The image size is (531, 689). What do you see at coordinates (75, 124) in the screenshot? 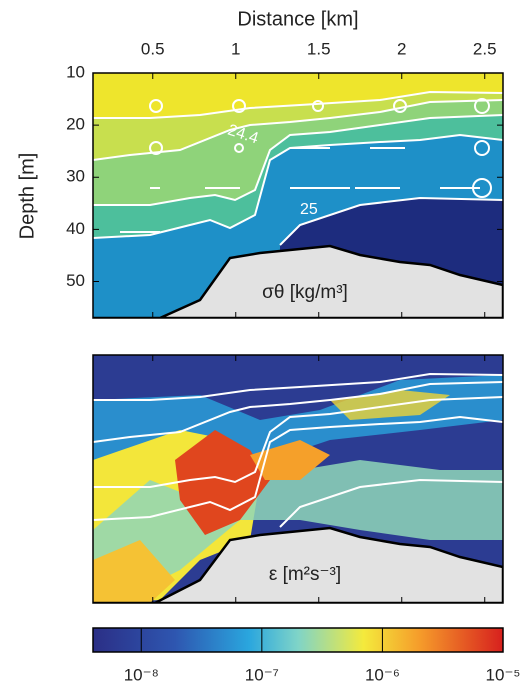
I see `y-tick-label: 20` at bounding box center [75, 124].